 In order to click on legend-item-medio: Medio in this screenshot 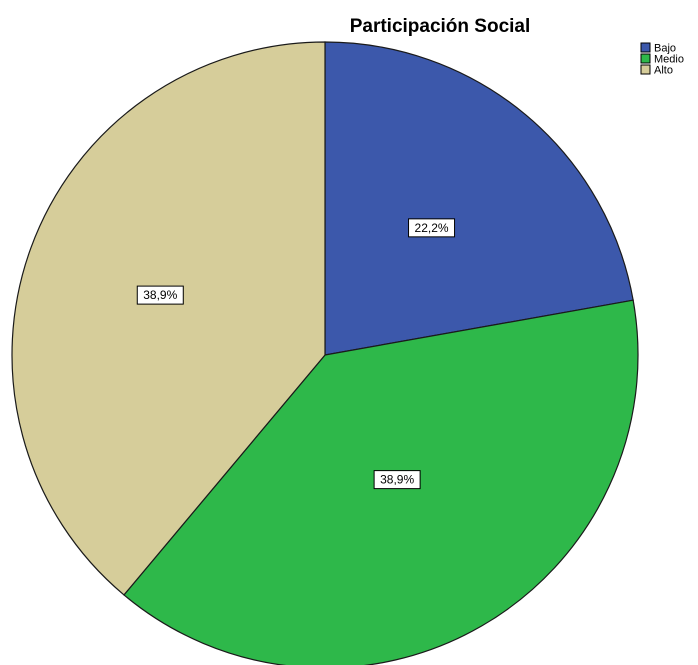, I will do `click(662, 59)`.